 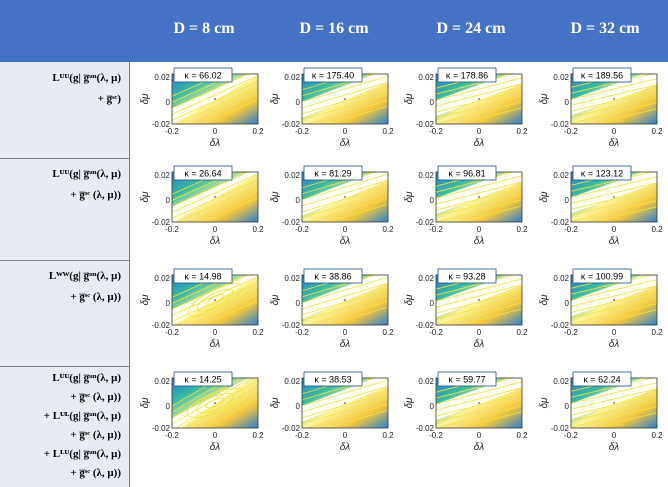 I want to click on kappa-label: κ = 14.98, so click(x=203, y=276).